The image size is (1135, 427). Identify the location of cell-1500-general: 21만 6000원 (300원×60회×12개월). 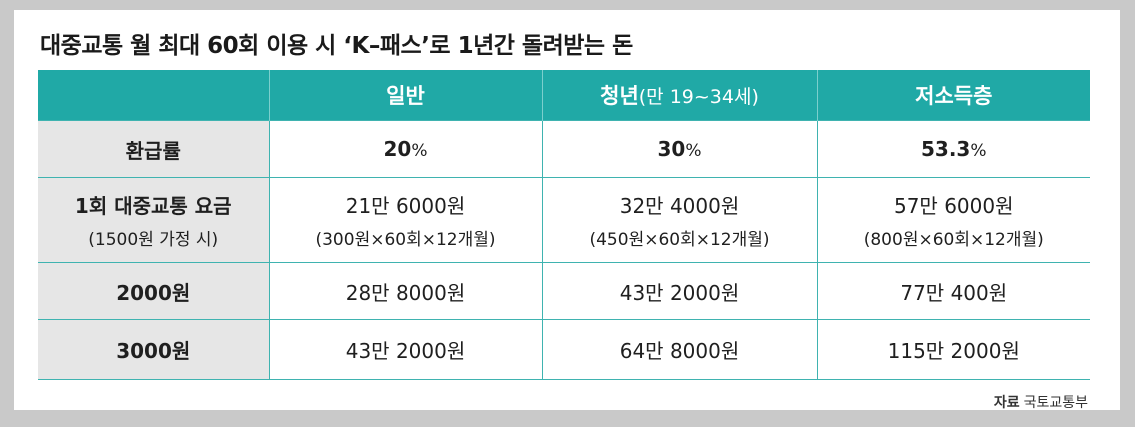
(405, 220).